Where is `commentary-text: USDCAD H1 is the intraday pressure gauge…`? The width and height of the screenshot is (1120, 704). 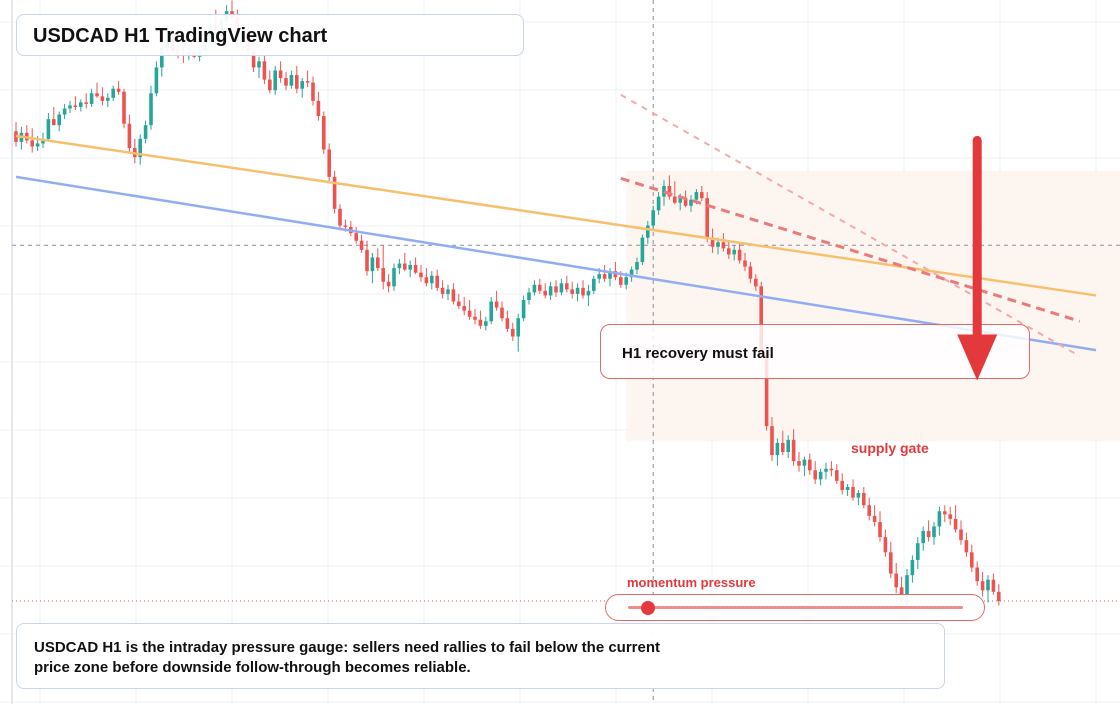
commentary-text: USDCAD H1 is the intraday pressure gauge… is located at coordinates (347, 657).